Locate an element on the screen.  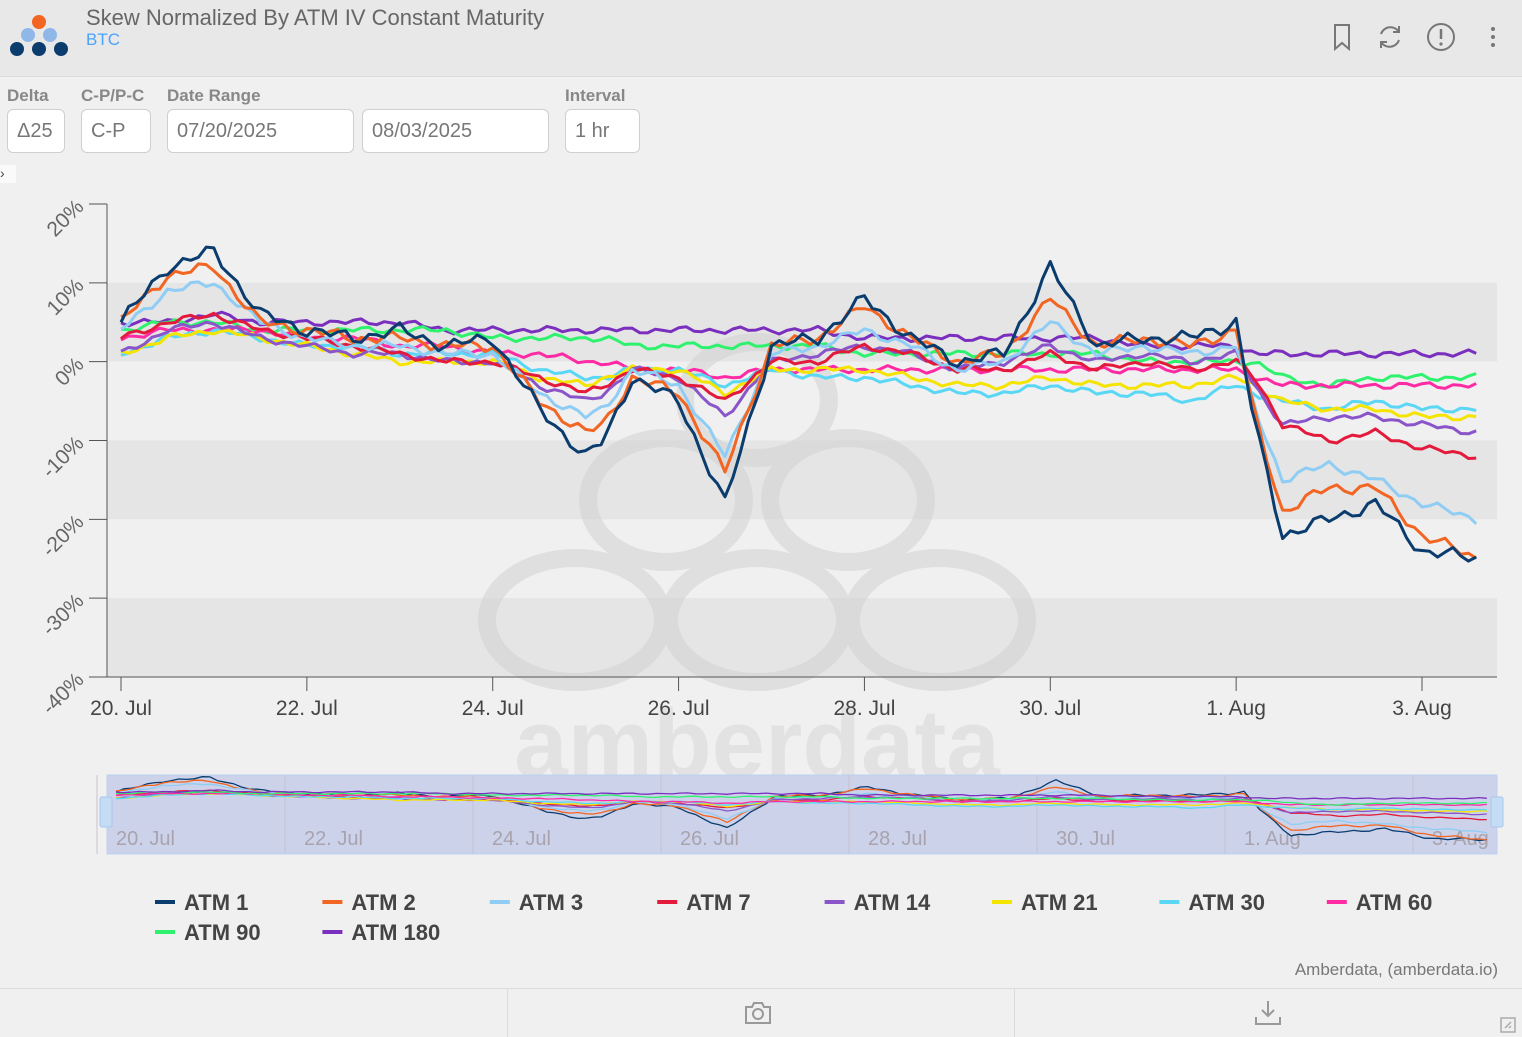
navigator-label: 24. Jul is located at coordinates (521, 839).